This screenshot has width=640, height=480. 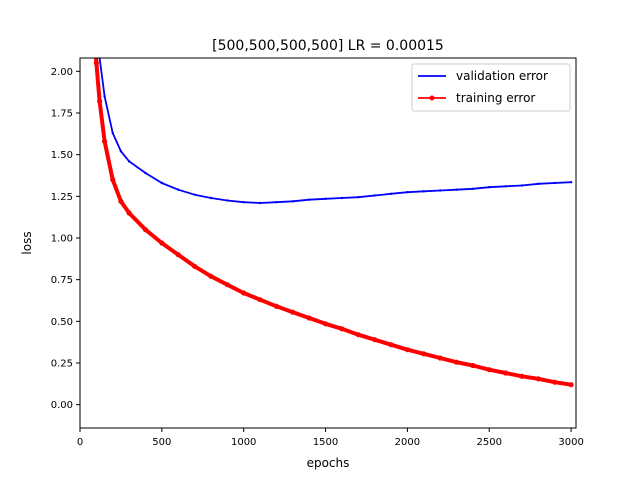 I want to click on y-tick-label: 1.25, so click(x=62, y=197).